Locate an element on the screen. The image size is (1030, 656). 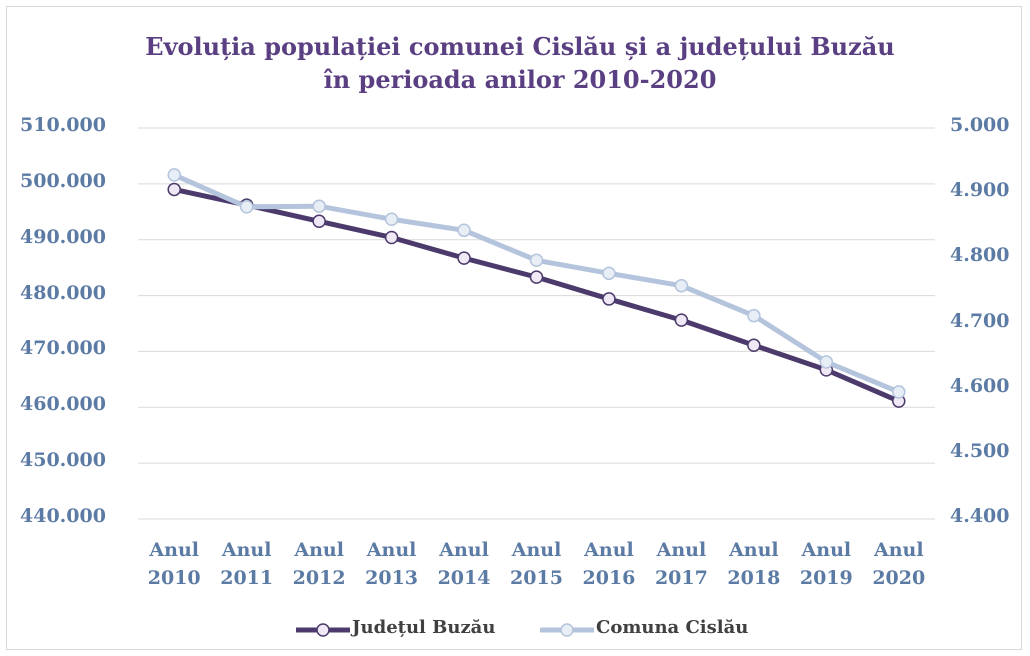
x-tick-label: Anul 2010 is located at coordinates (174, 564).